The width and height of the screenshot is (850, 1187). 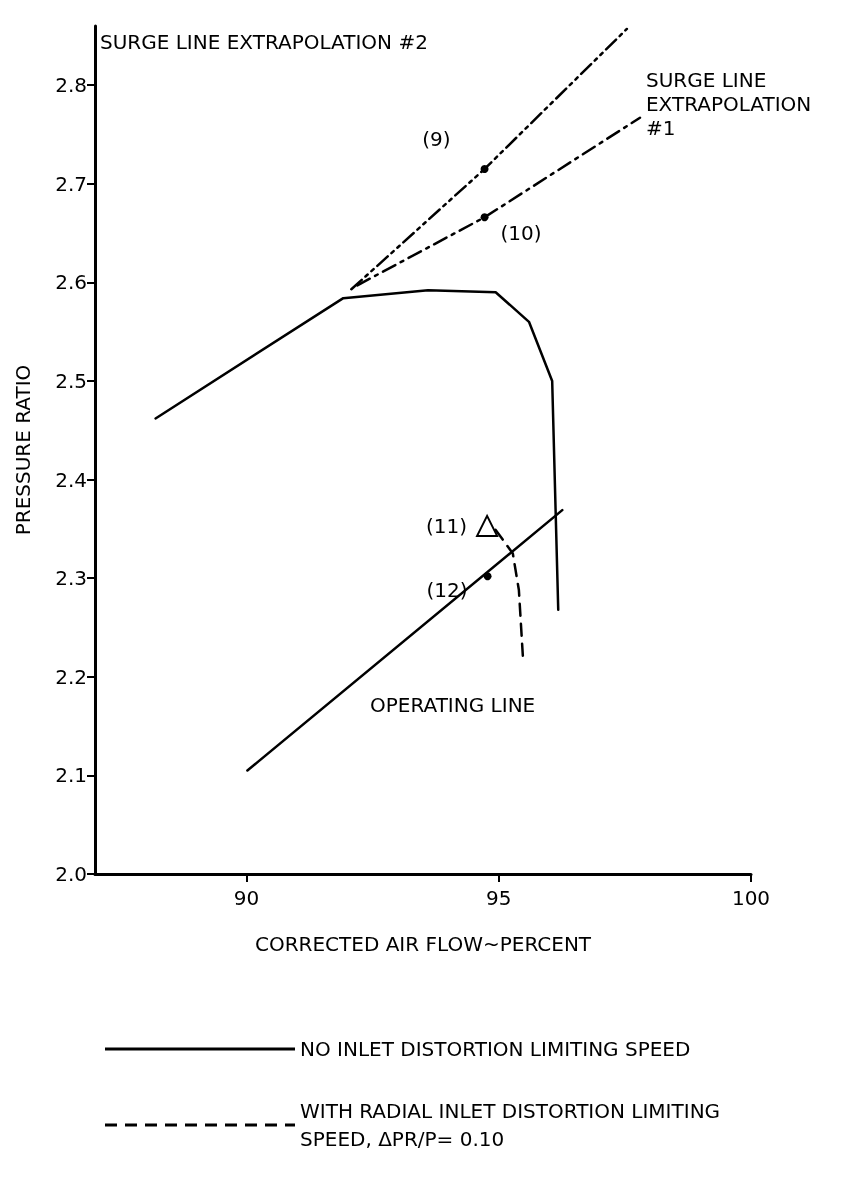 What do you see at coordinates (521, 233) in the screenshot?
I see `annotation: (10)` at bounding box center [521, 233].